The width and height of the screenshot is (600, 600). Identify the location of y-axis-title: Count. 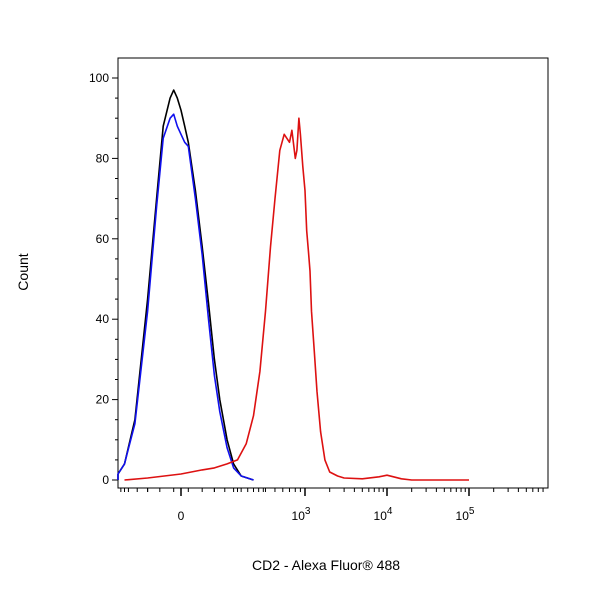
(23, 271).